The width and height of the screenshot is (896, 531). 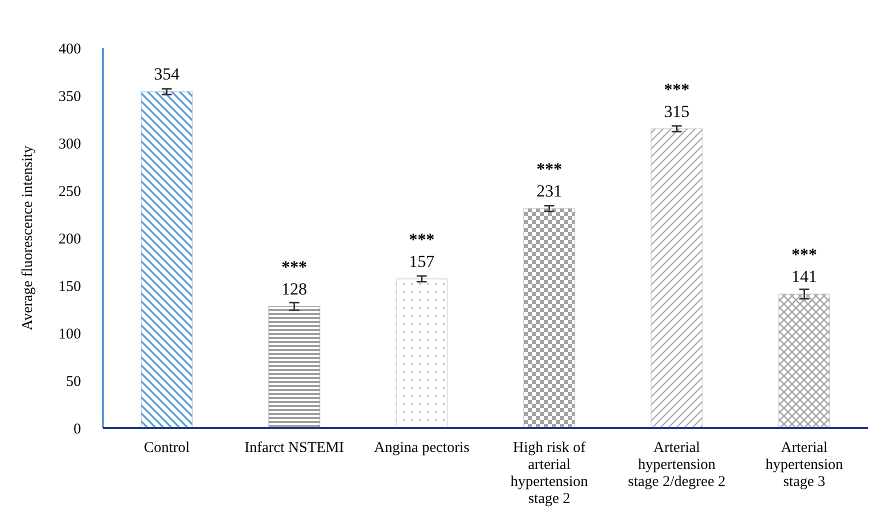 What do you see at coordinates (28, 237) in the screenshot?
I see `y-axis-title: Average fluorescence intensity` at bounding box center [28, 237].